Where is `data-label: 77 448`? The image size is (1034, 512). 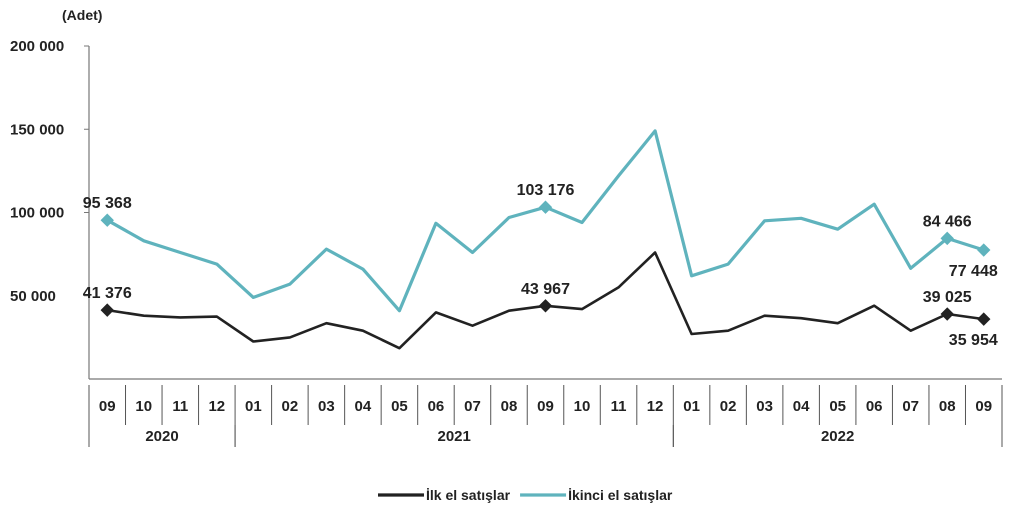 data-label: 77 448 is located at coordinates (973, 271).